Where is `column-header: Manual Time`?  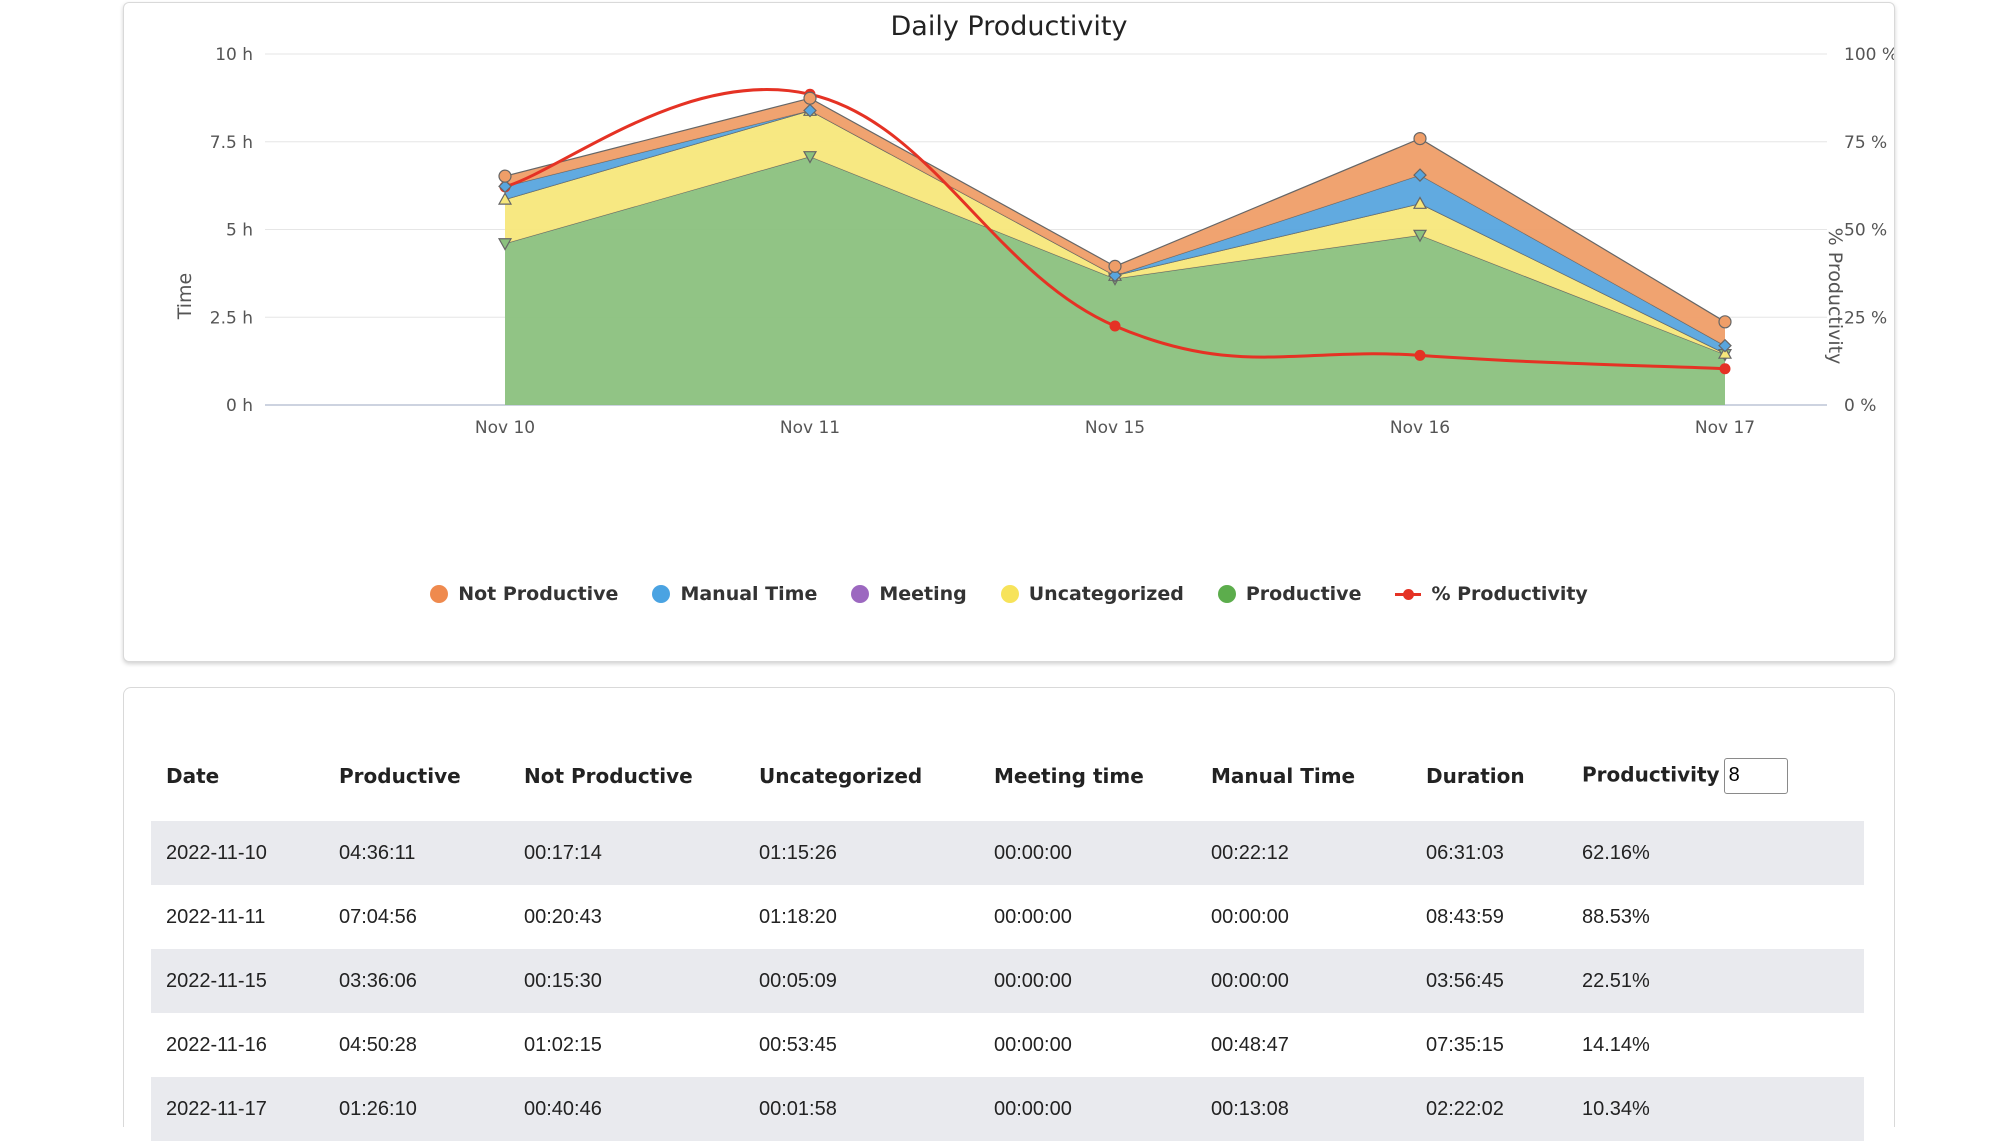
column-header: Manual Time is located at coordinates (1283, 775).